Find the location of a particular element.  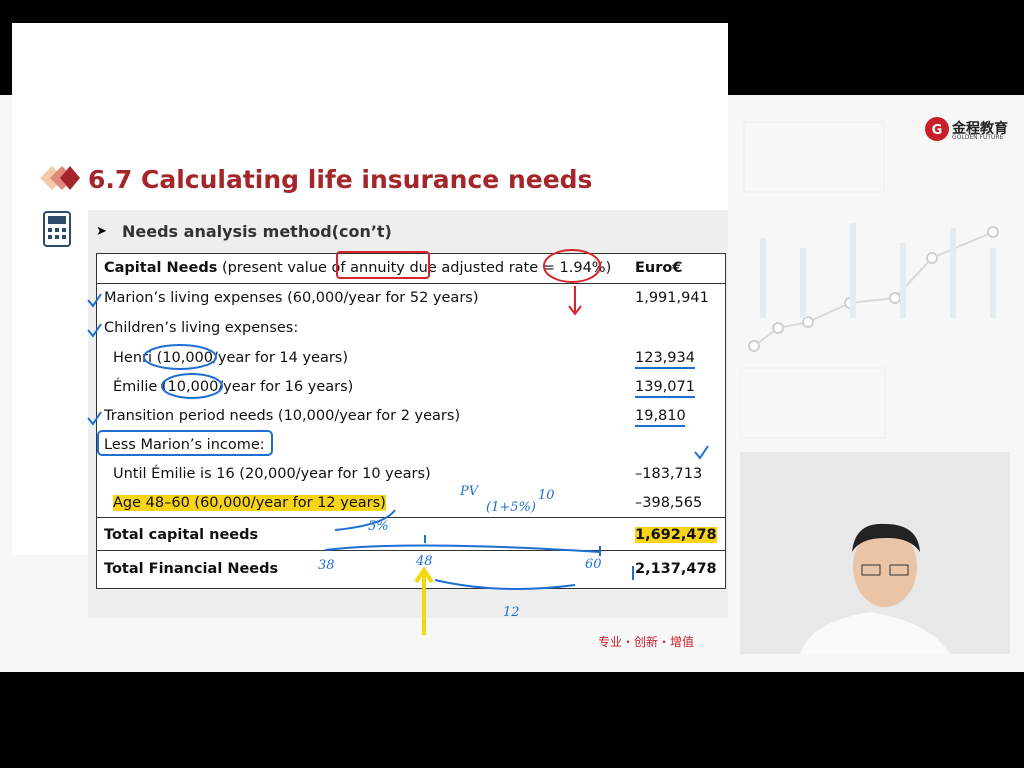

row-label: Age 48–60 (60,000/year for 12 years) is located at coordinates (249, 503).